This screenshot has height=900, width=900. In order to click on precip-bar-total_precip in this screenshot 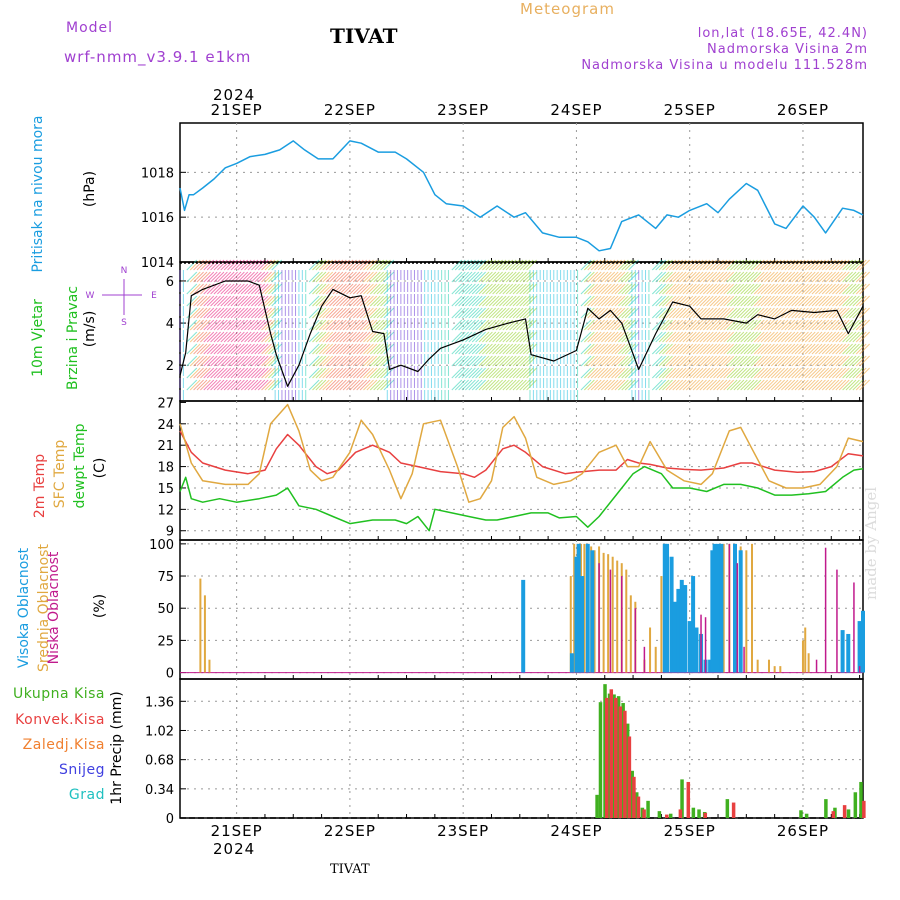, I will do `click(861, 799)`.